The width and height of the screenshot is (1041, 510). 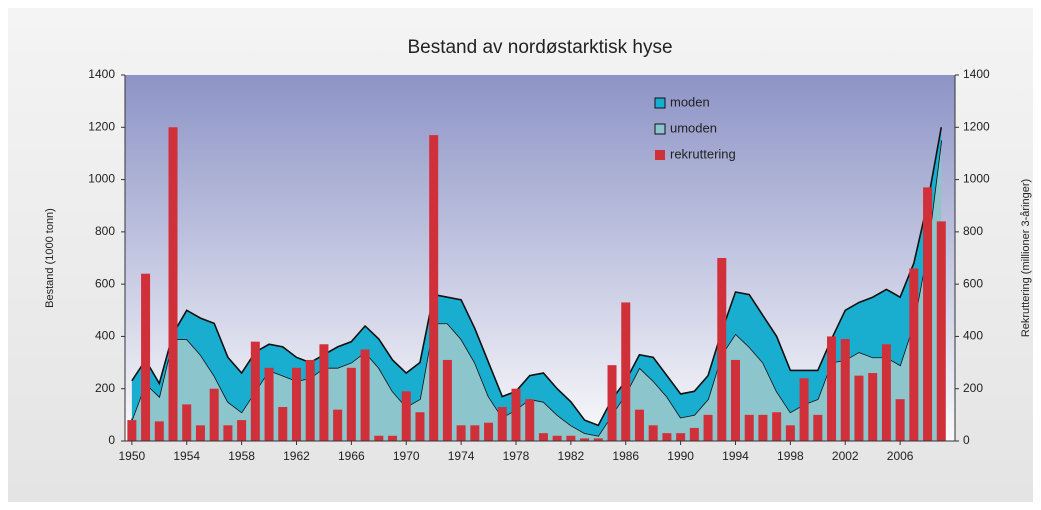 What do you see at coordinates (976, 126) in the screenshot?
I see `y2-tick-label: 1200` at bounding box center [976, 126].